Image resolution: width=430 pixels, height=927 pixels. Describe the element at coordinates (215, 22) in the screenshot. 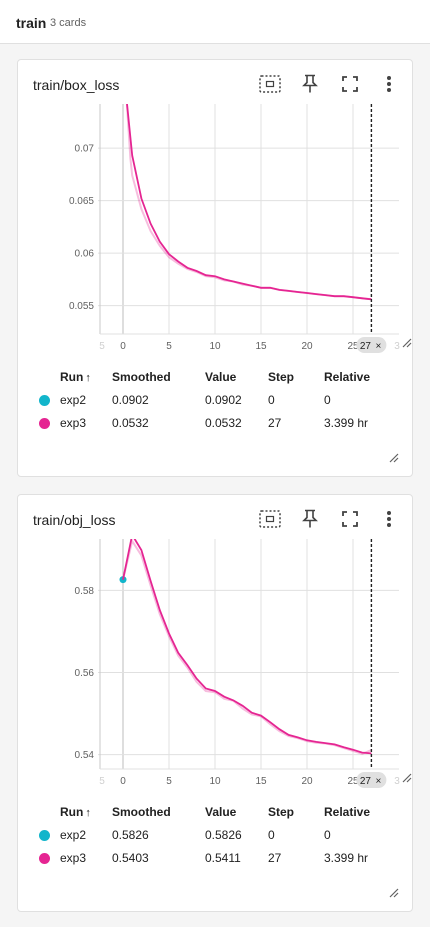

I see `card-group-header: train 3 cards` at that location.